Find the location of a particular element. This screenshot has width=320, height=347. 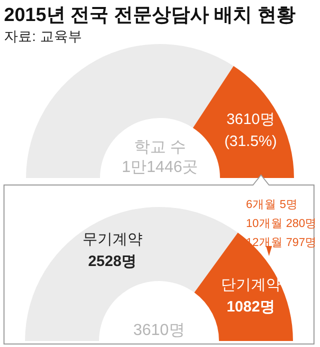

slice-label: 단기계약 is located at coordinates (250, 285).